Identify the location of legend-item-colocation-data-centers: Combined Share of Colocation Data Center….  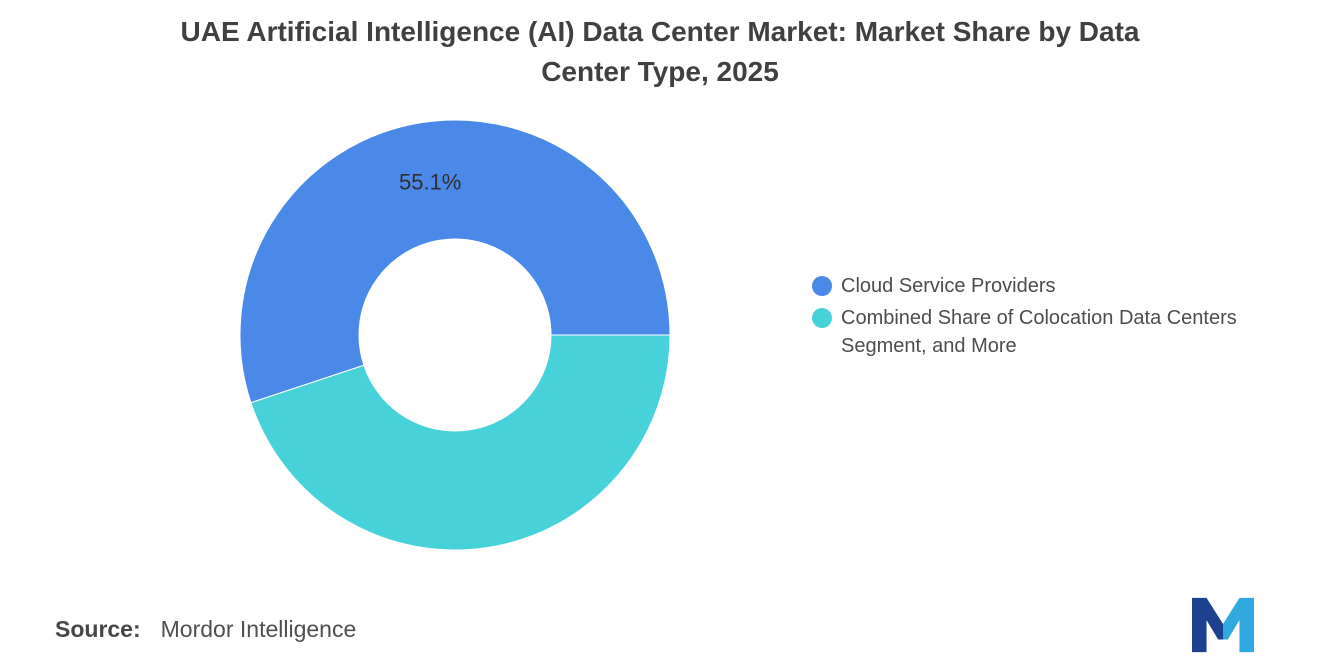
(1055, 332).